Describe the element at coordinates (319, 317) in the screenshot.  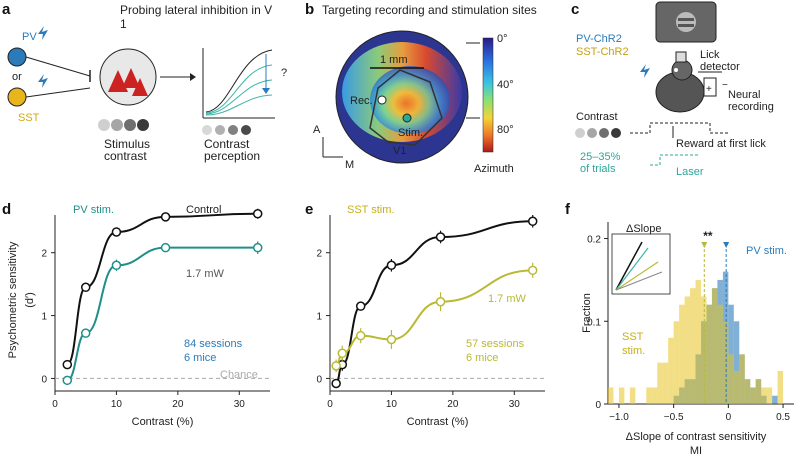
I see `y-tick-label: 1` at that location.